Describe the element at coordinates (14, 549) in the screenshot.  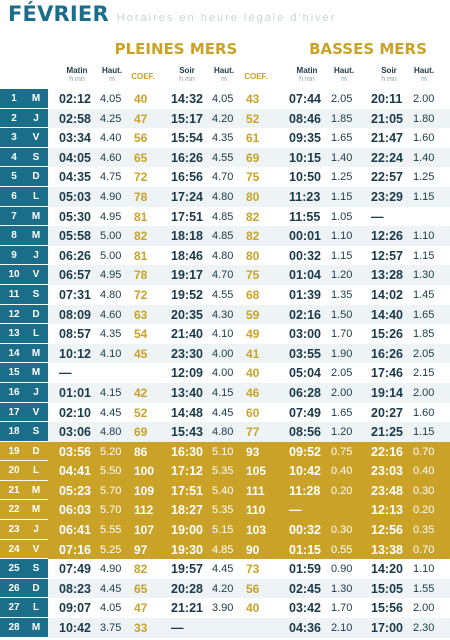
I see `day-number: 24` at that location.